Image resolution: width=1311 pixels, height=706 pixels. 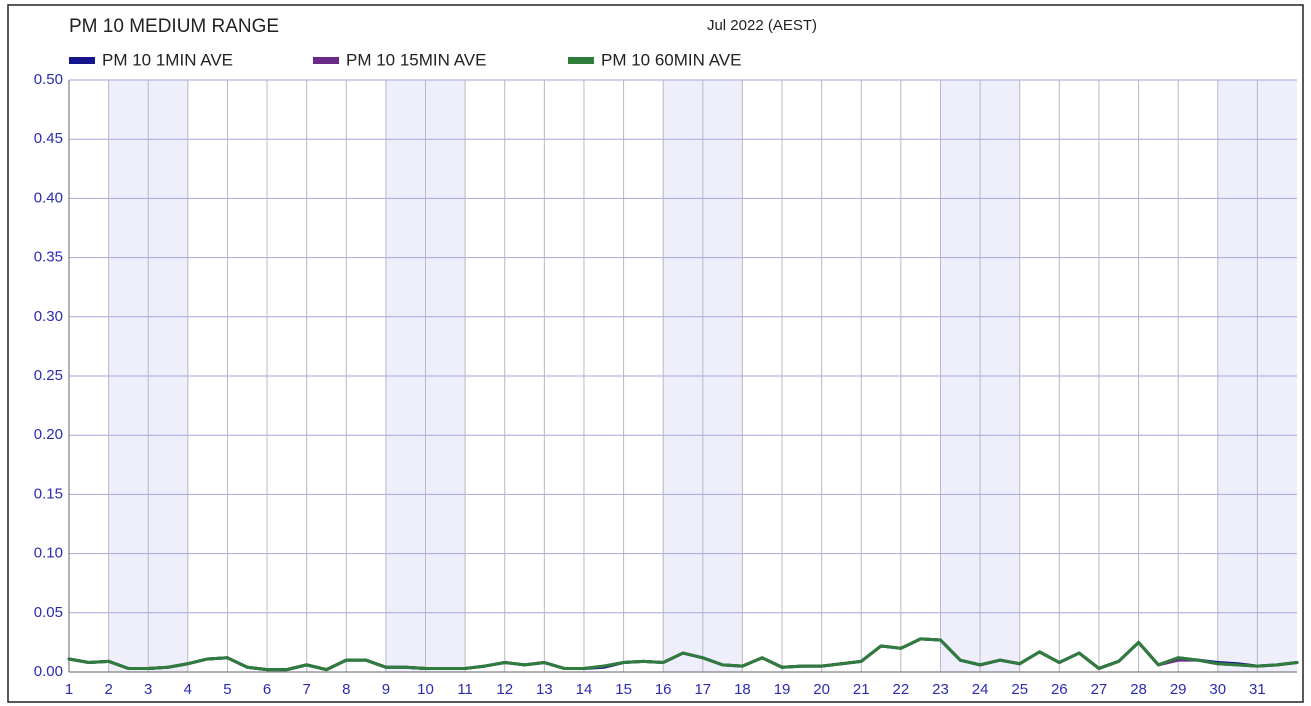 What do you see at coordinates (901, 689) in the screenshot?
I see `x-tick-label: 22` at bounding box center [901, 689].